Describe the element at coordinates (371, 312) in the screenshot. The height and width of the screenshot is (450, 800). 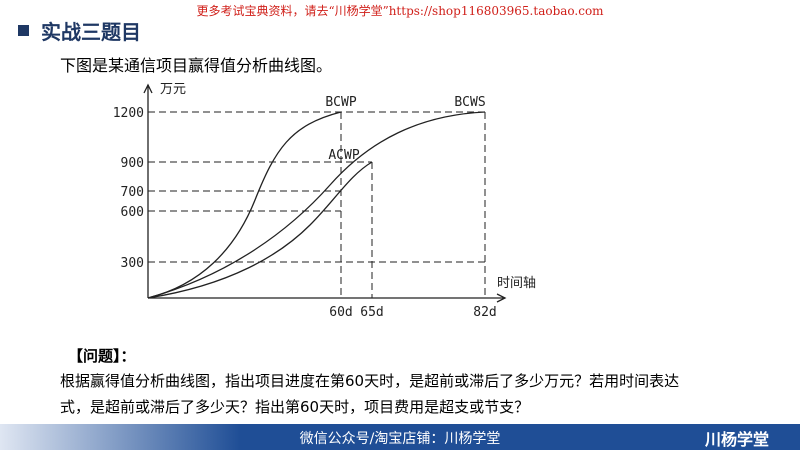
I see `x-tick-label: 65d` at that location.